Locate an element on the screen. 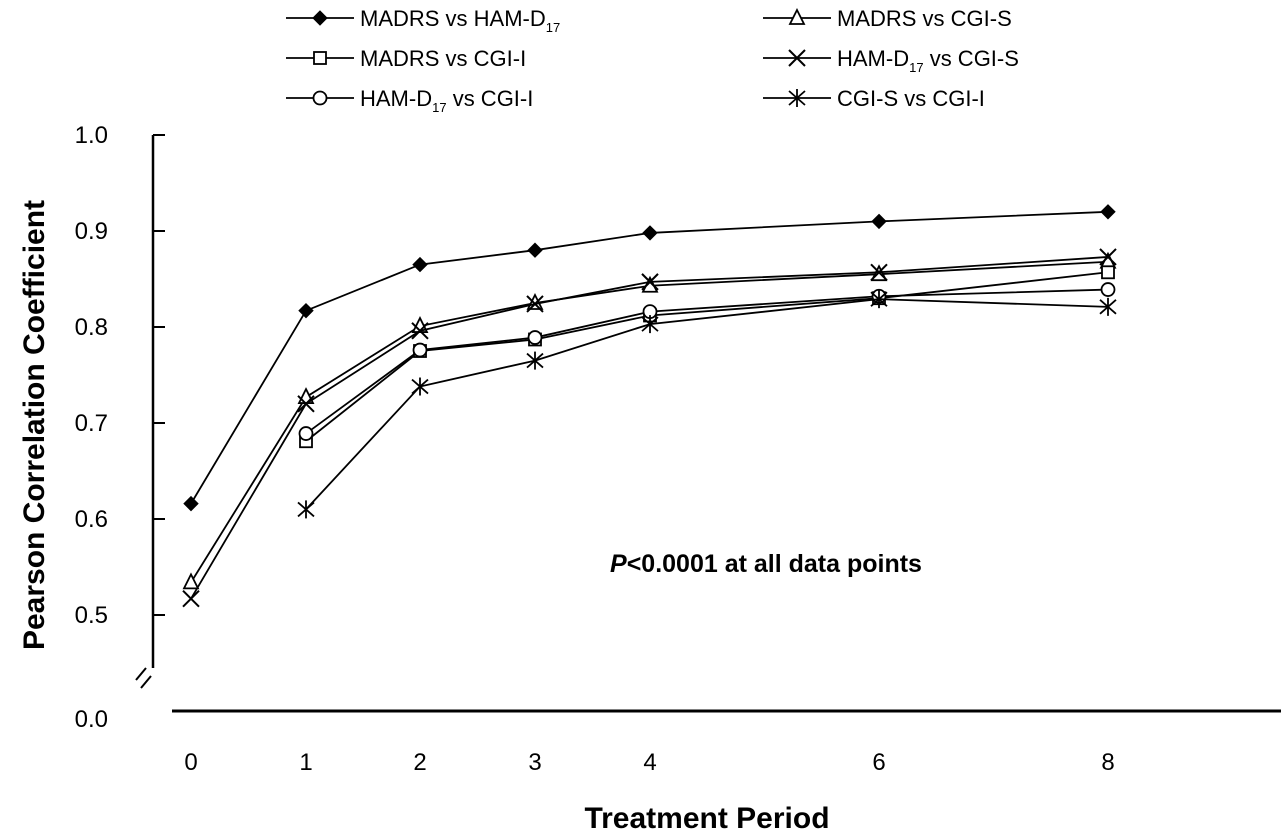 The width and height of the screenshot is (1281, 835). y-tick-label: 0.6 is located at coordinates (91, 519).